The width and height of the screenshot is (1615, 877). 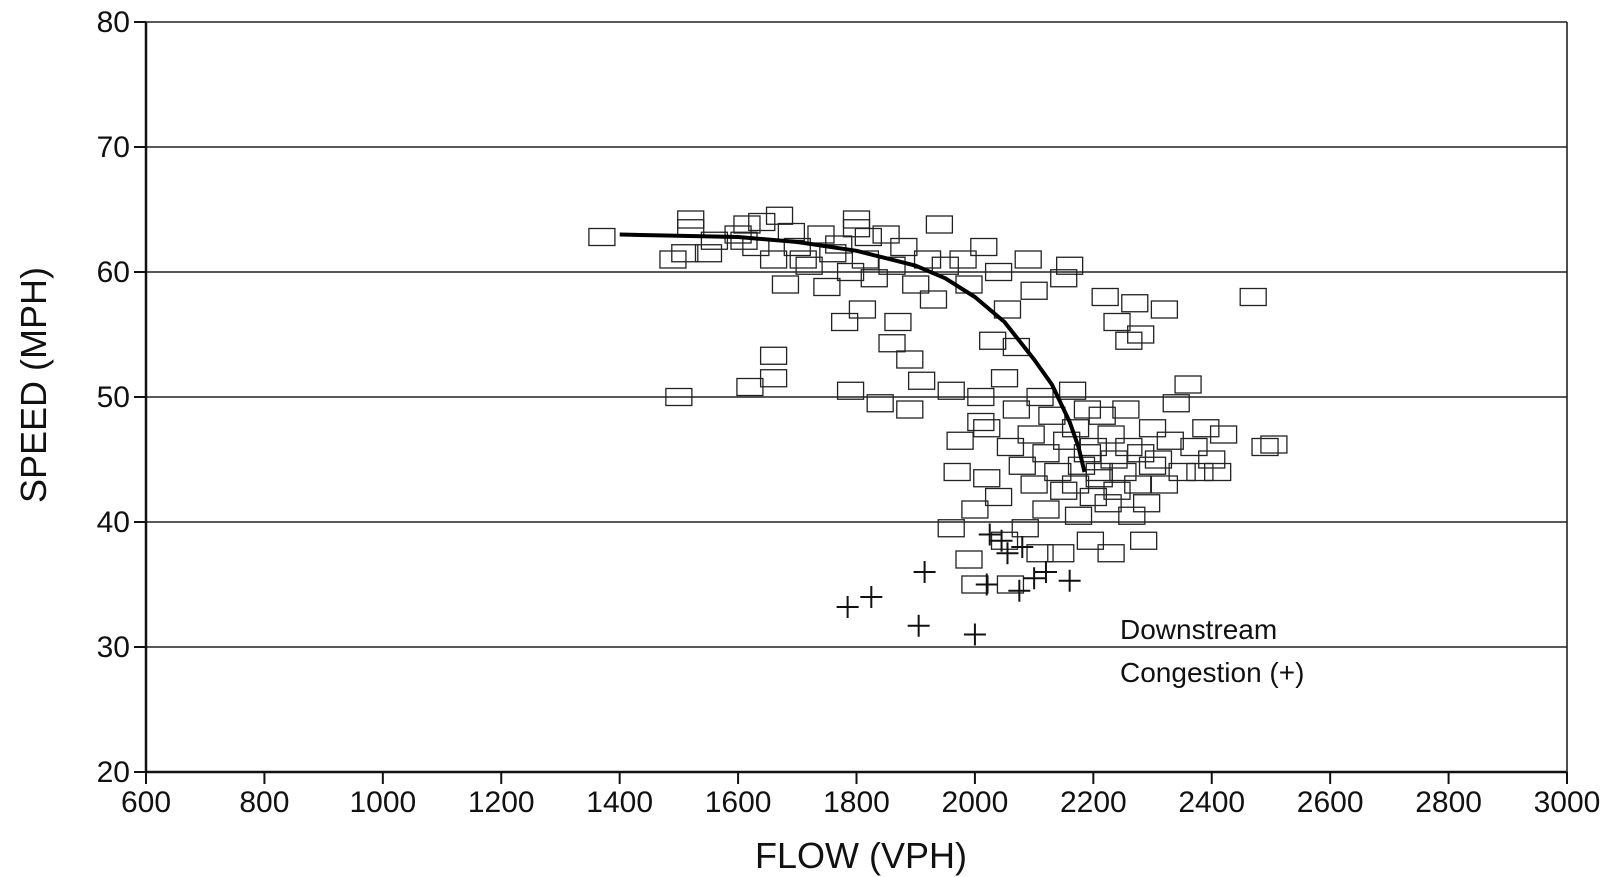 I want to click on y-tick-label-40: 40, so click(x=113, y=522).